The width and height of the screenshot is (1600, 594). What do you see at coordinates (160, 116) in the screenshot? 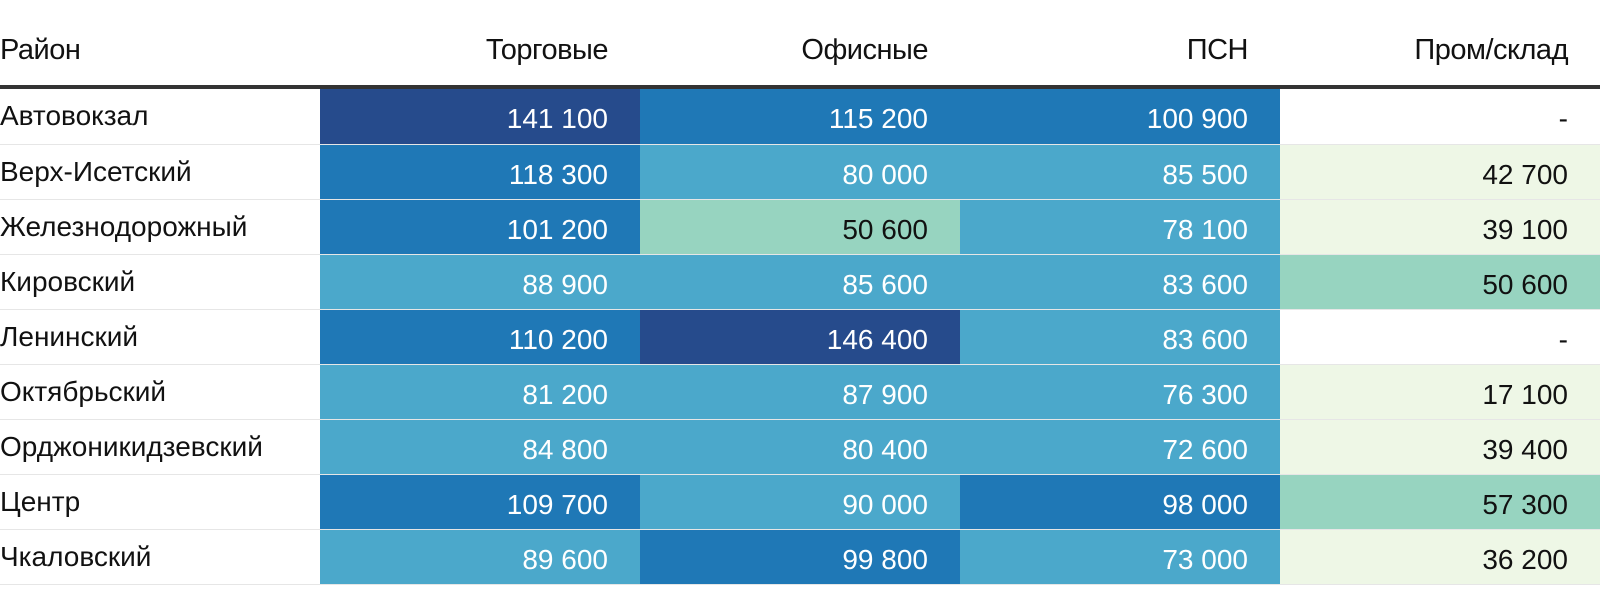
I see `district-name: Автовокзал` at bounding box center [160, 116].